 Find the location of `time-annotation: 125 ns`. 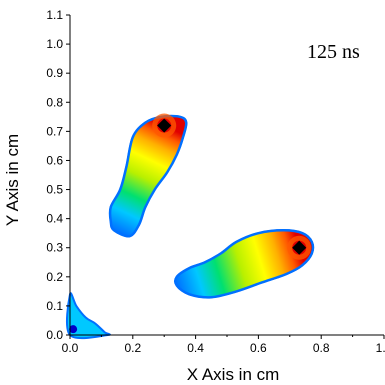

time-annotation: 125 ns is located at coordinates (333, 52).